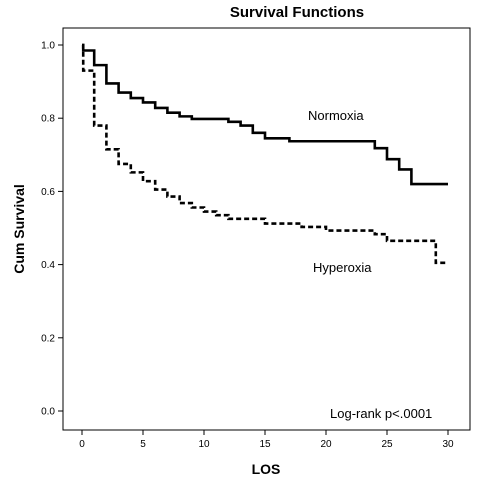  What do you see at coordinates (82, 444) in the screenshot?
I see `x-tick-label: 0` at bounding box center [82, 444].